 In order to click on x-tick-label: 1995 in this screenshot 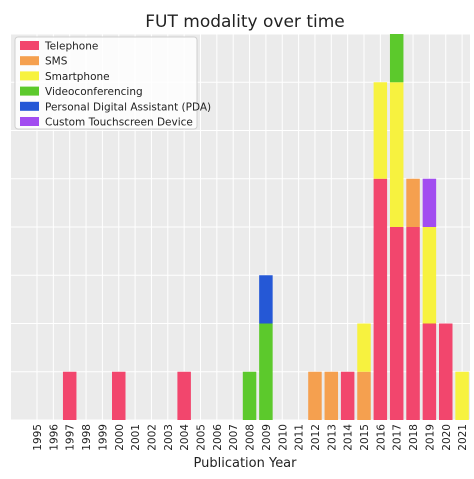, I will do `click(38, 437)`.